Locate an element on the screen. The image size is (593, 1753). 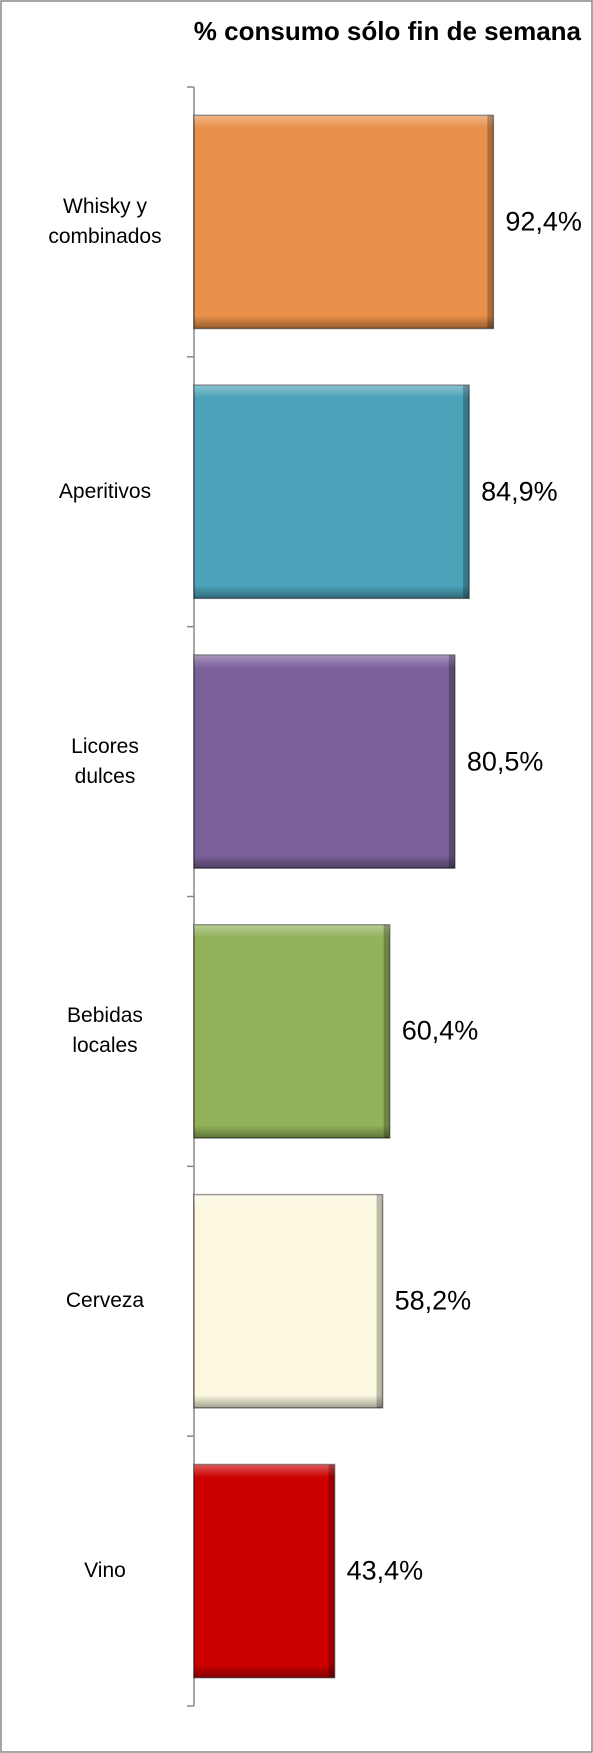
value-label: 84,9% is located at coordinates (519, 491).